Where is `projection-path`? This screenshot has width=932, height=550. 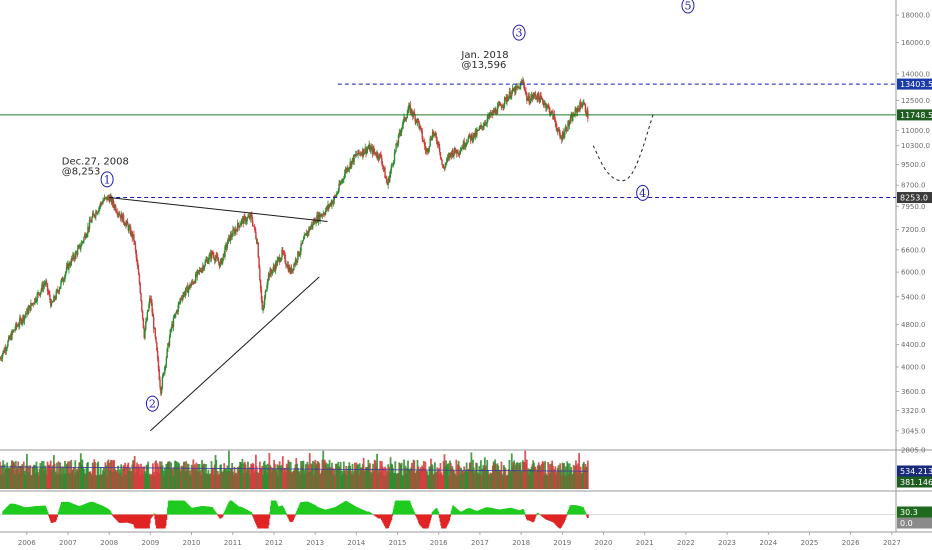
projection-path is located at coordinates (623, 148).